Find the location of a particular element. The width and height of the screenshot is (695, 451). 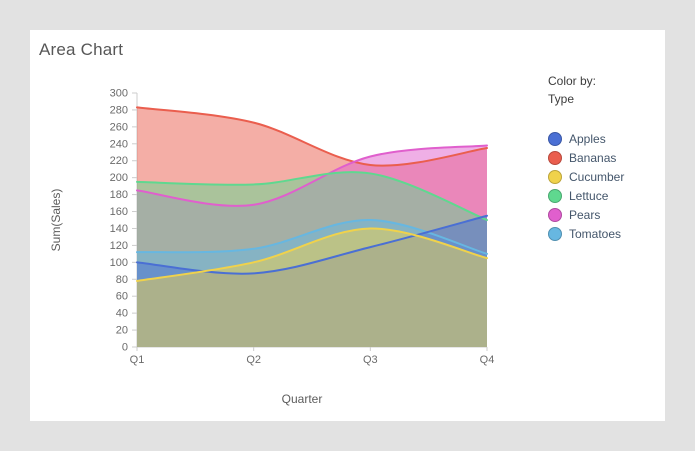

y-tick-label: 240 is located at coordinates (119, 144).